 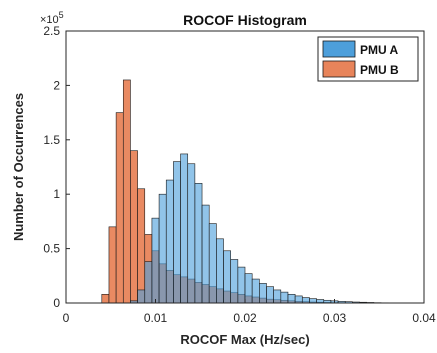 I want to click on y-axis-scale-exponent: 5, so click(x=61, y=15).